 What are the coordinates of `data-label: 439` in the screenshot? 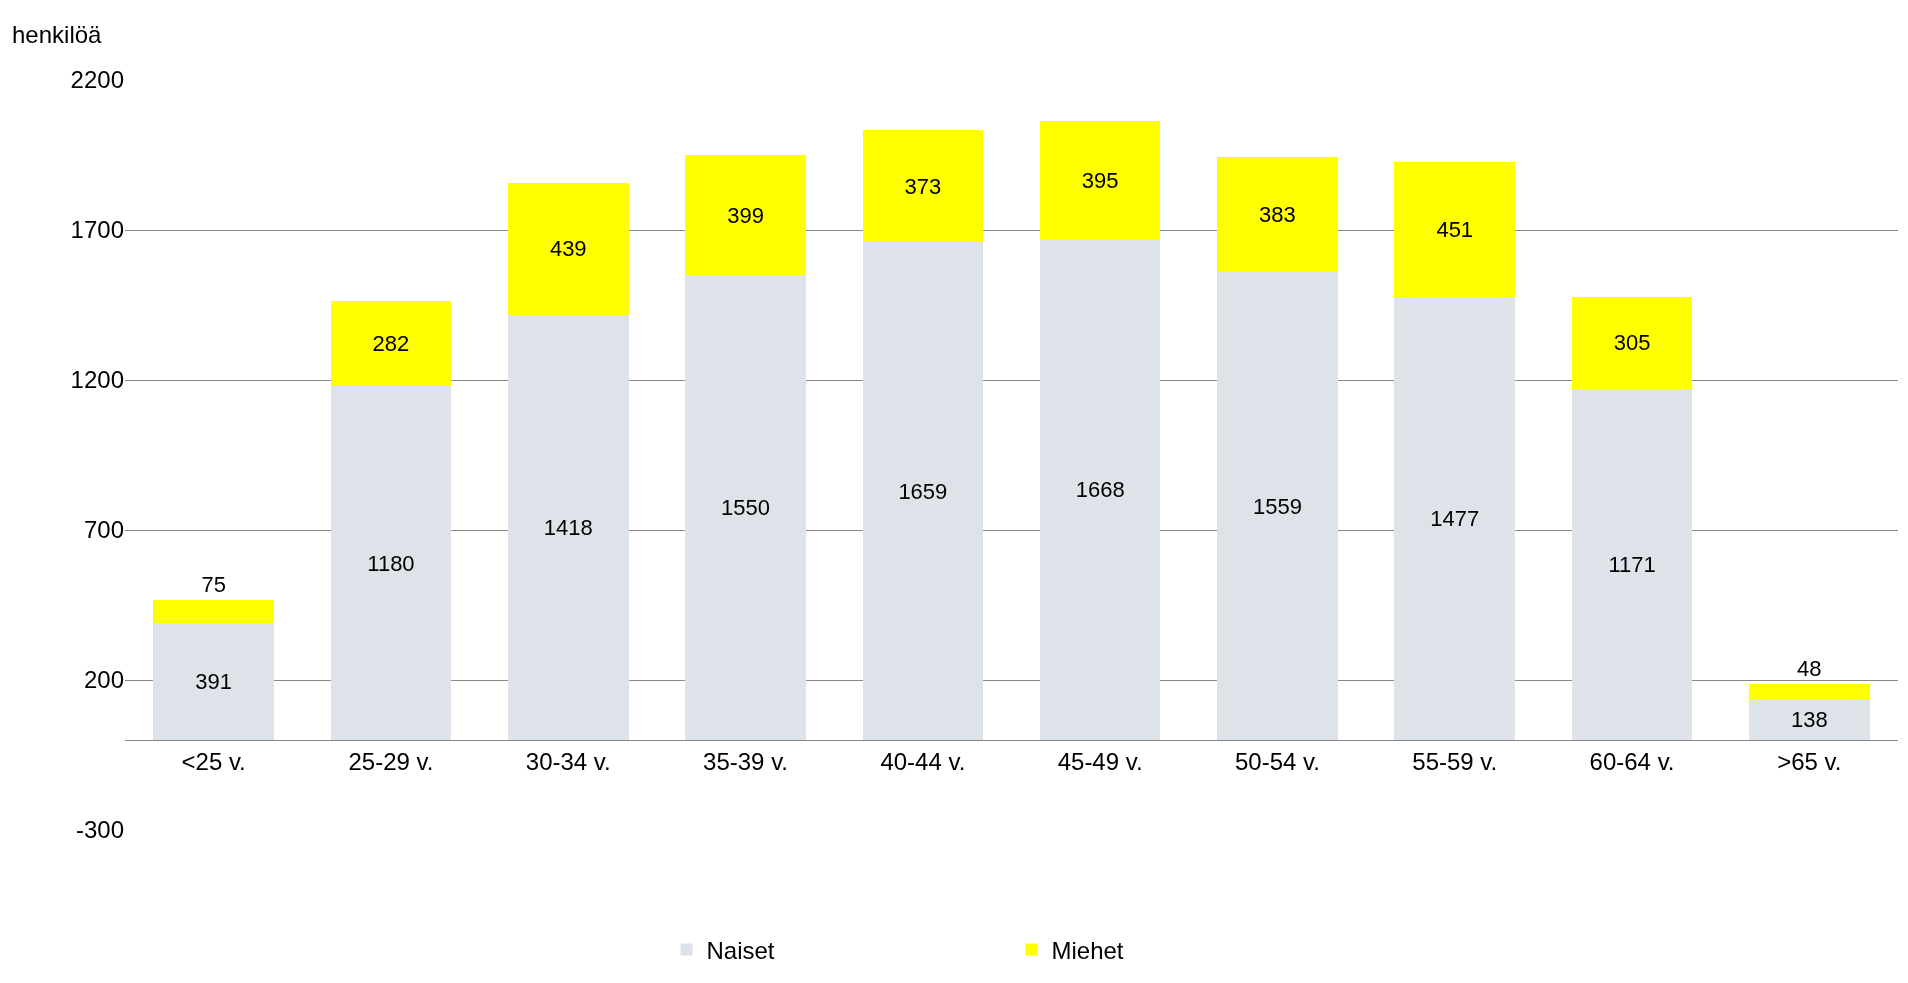 It's located at (568, 249).